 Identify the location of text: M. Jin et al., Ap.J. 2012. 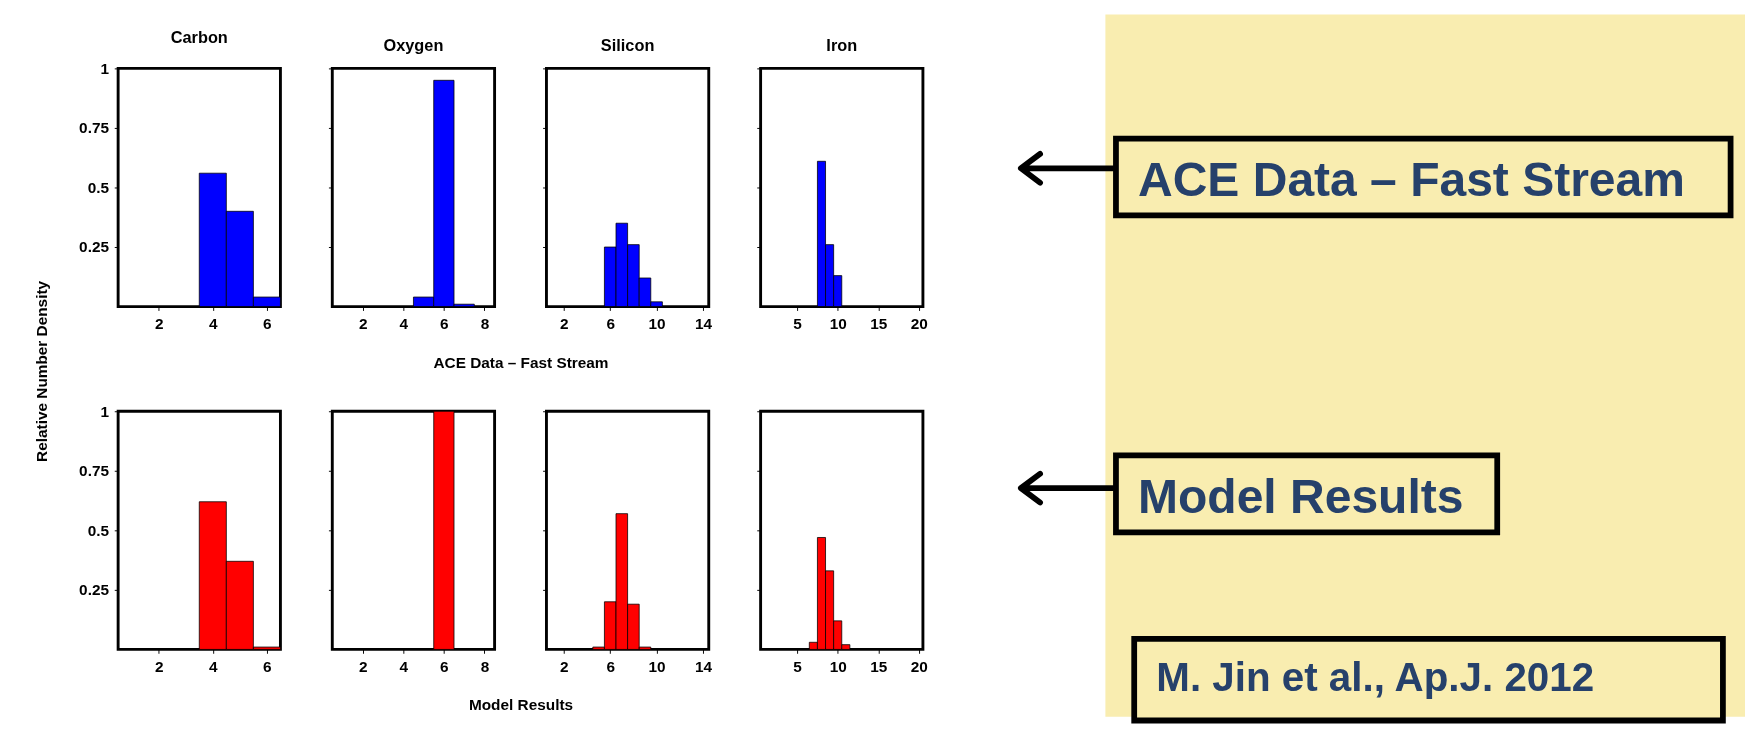
(1375, 676).